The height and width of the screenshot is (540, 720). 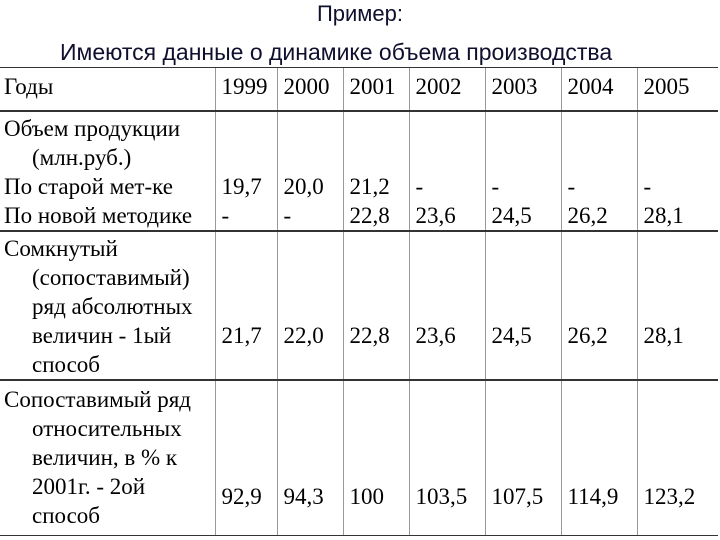 What do you see at coordinates (107, 89) in the screenshot?
I see `years-label: Годы` at bounding box center [107, 89].